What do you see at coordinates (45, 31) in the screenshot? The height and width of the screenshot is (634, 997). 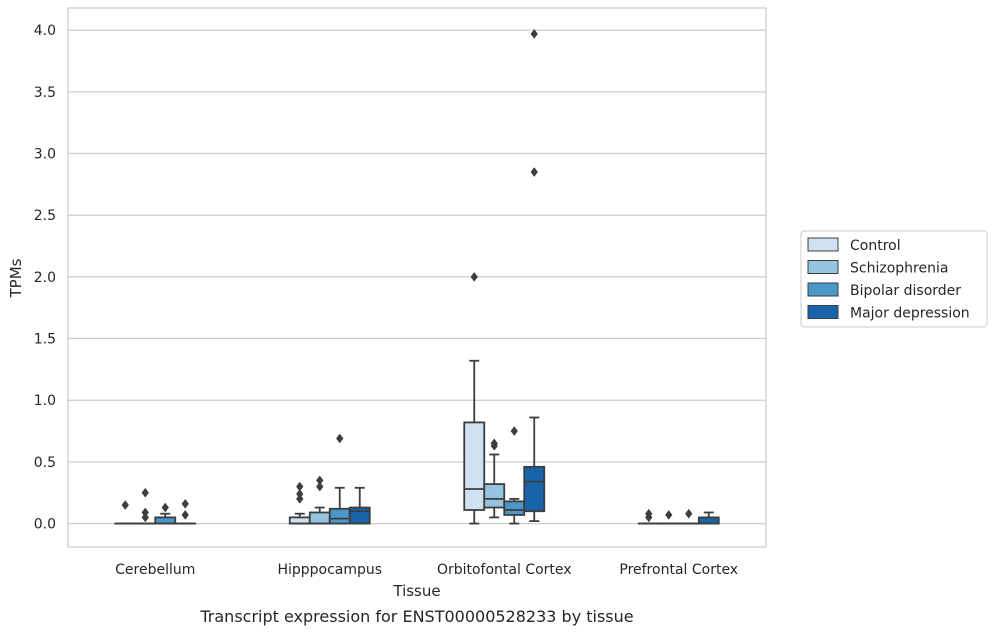 I see `y-tick-label: 4.0` at bounding box center [45, 31].